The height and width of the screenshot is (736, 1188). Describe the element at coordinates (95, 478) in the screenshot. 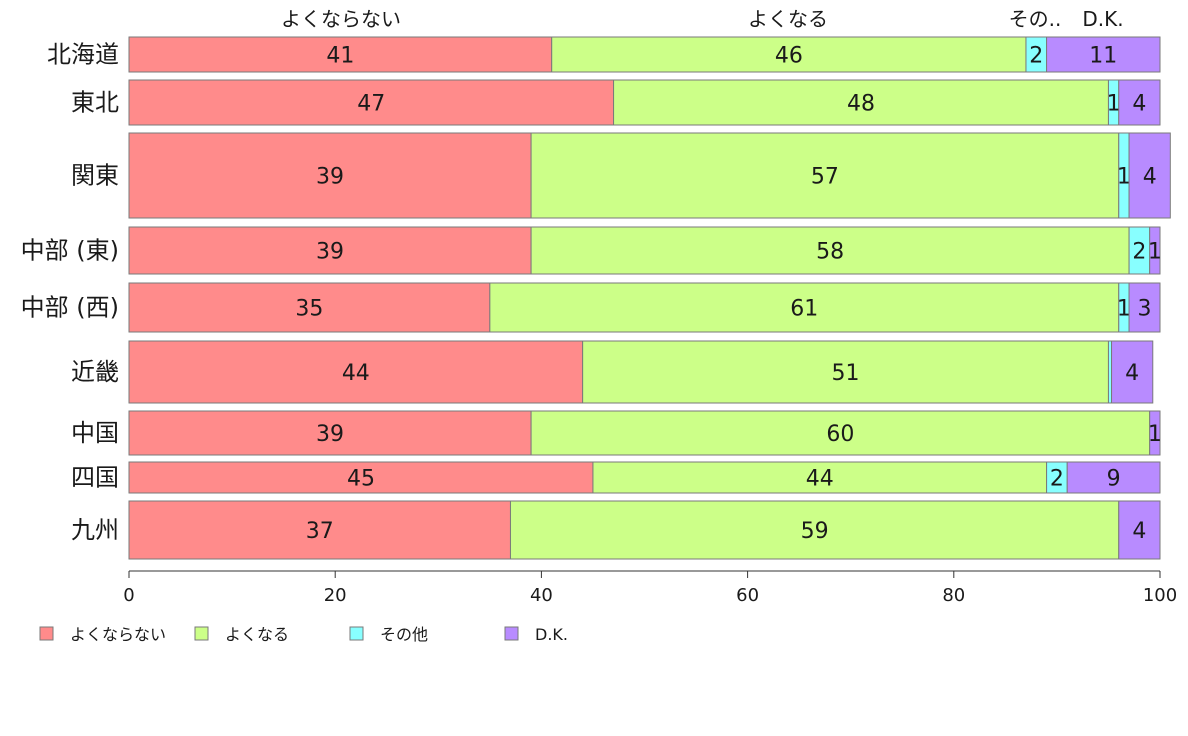

I see `row-label: 四国` at that location.